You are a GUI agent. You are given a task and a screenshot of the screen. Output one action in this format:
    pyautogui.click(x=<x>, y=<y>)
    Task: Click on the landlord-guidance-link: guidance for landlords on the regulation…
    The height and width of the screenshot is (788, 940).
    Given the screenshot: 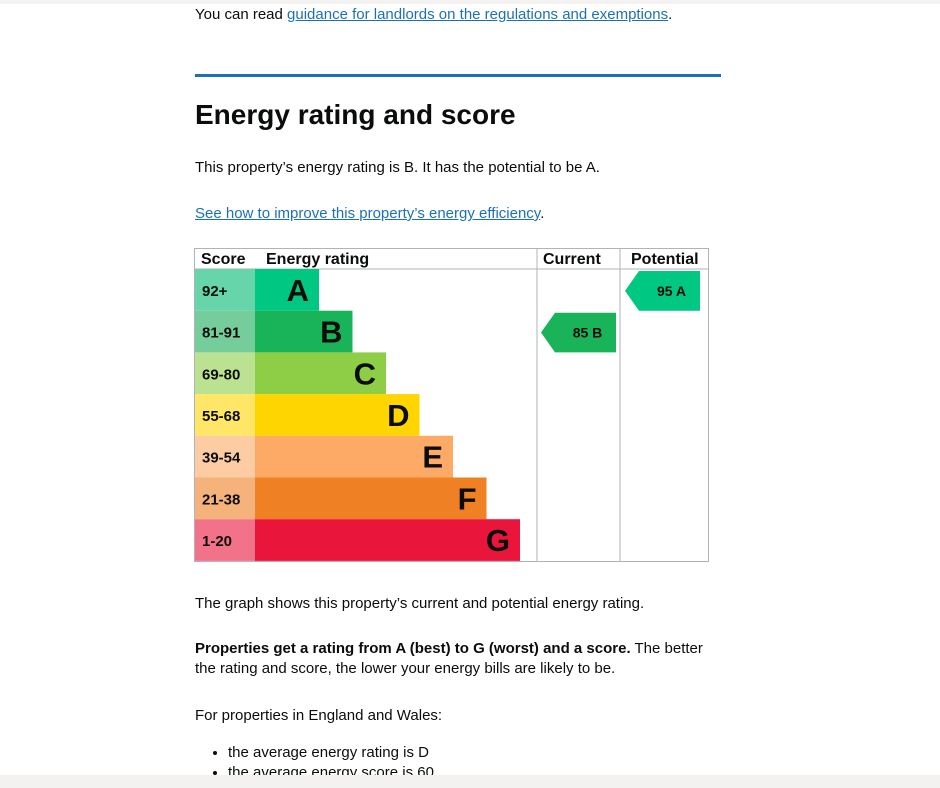 What is the action you would take?
    pyautogui.click(x=478, y=14)
    